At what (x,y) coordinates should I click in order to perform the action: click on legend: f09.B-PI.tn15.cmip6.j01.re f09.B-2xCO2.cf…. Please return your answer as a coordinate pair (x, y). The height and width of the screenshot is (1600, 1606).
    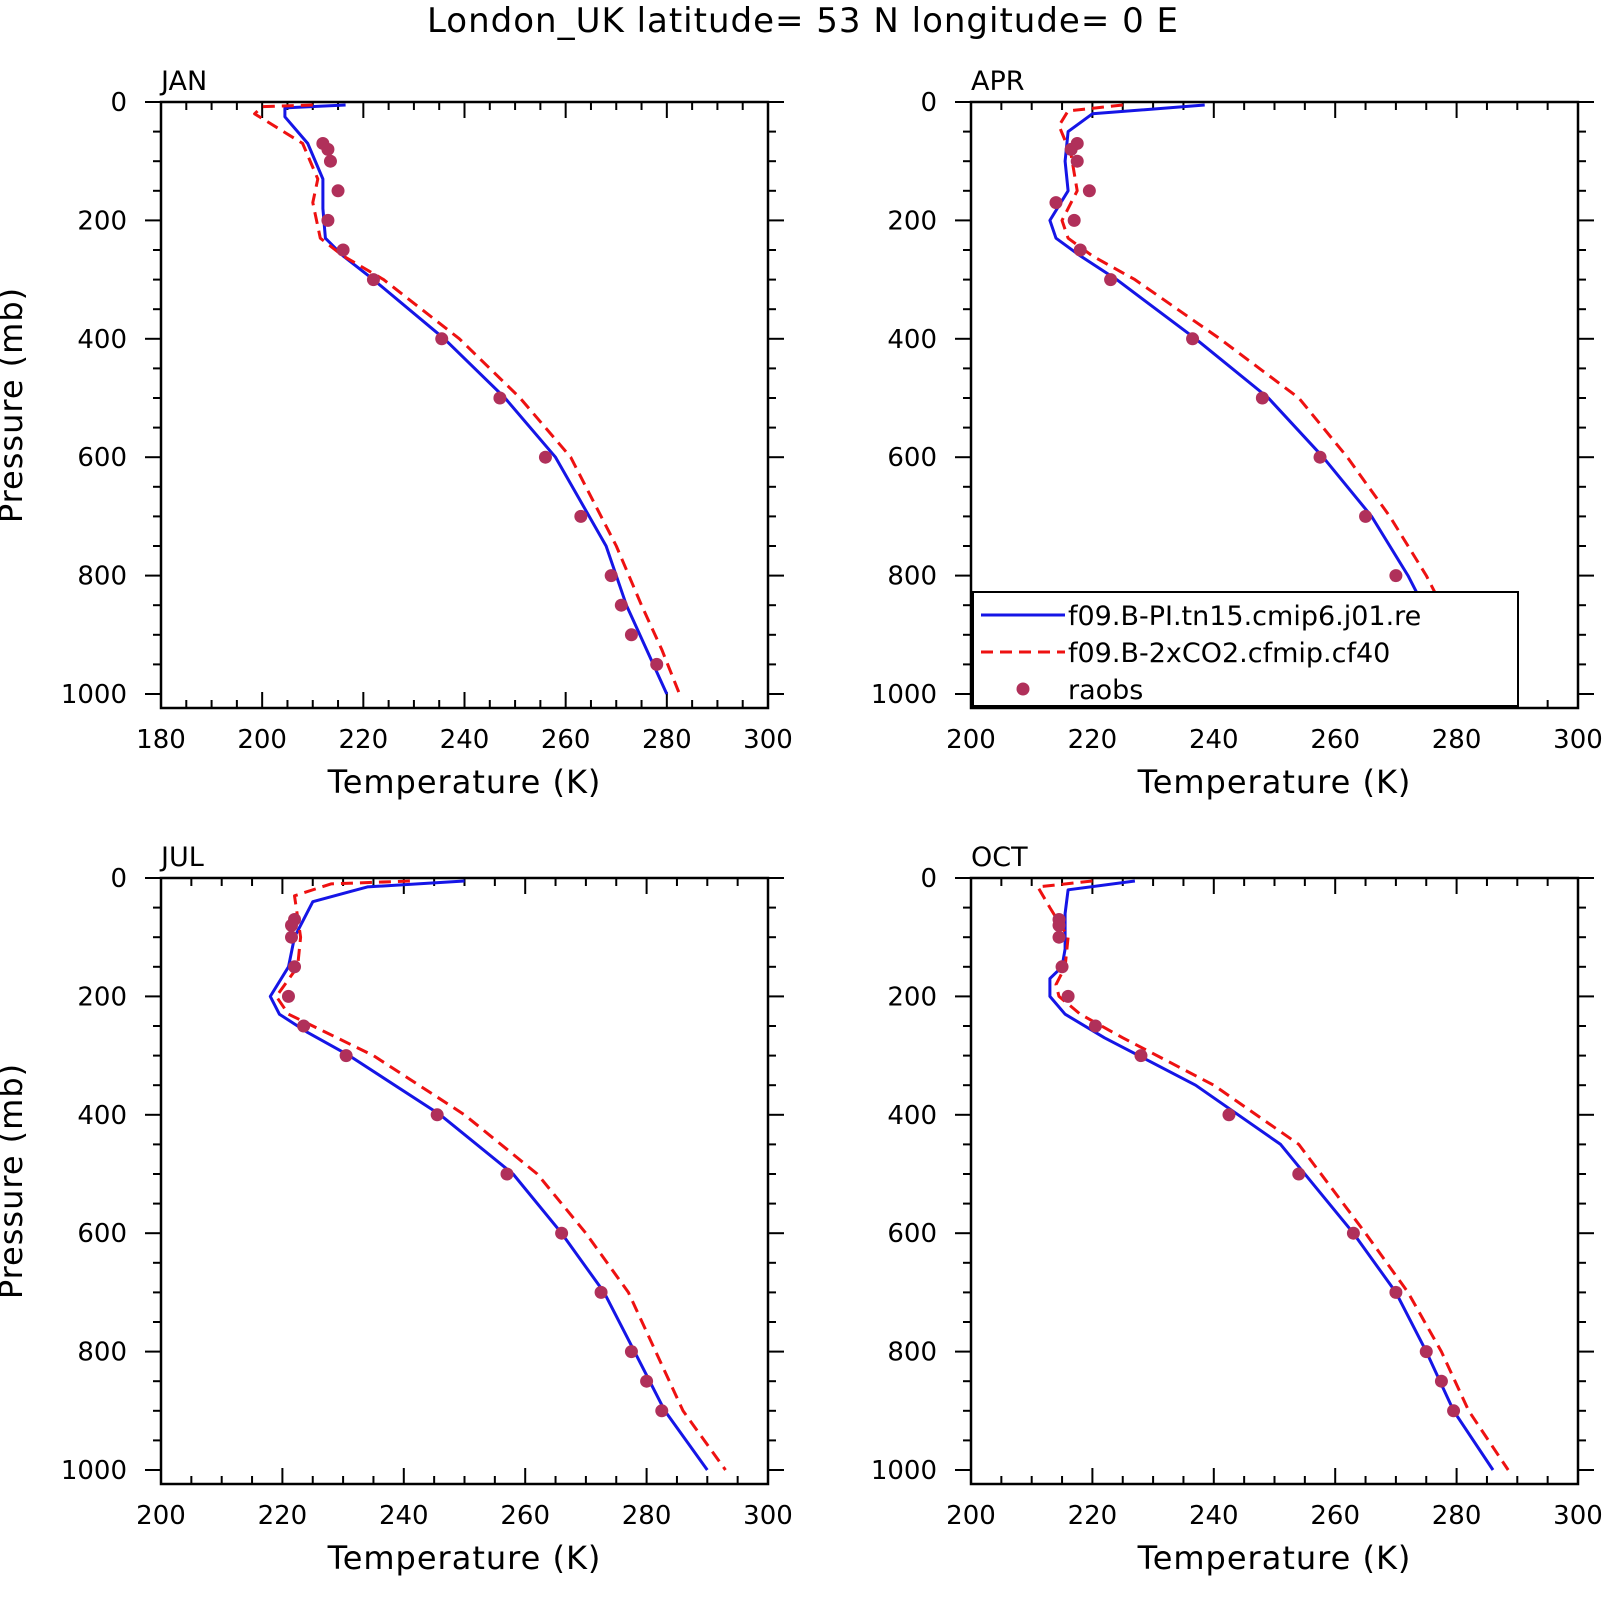
    Looking at the image, I should click on (1245, 649).